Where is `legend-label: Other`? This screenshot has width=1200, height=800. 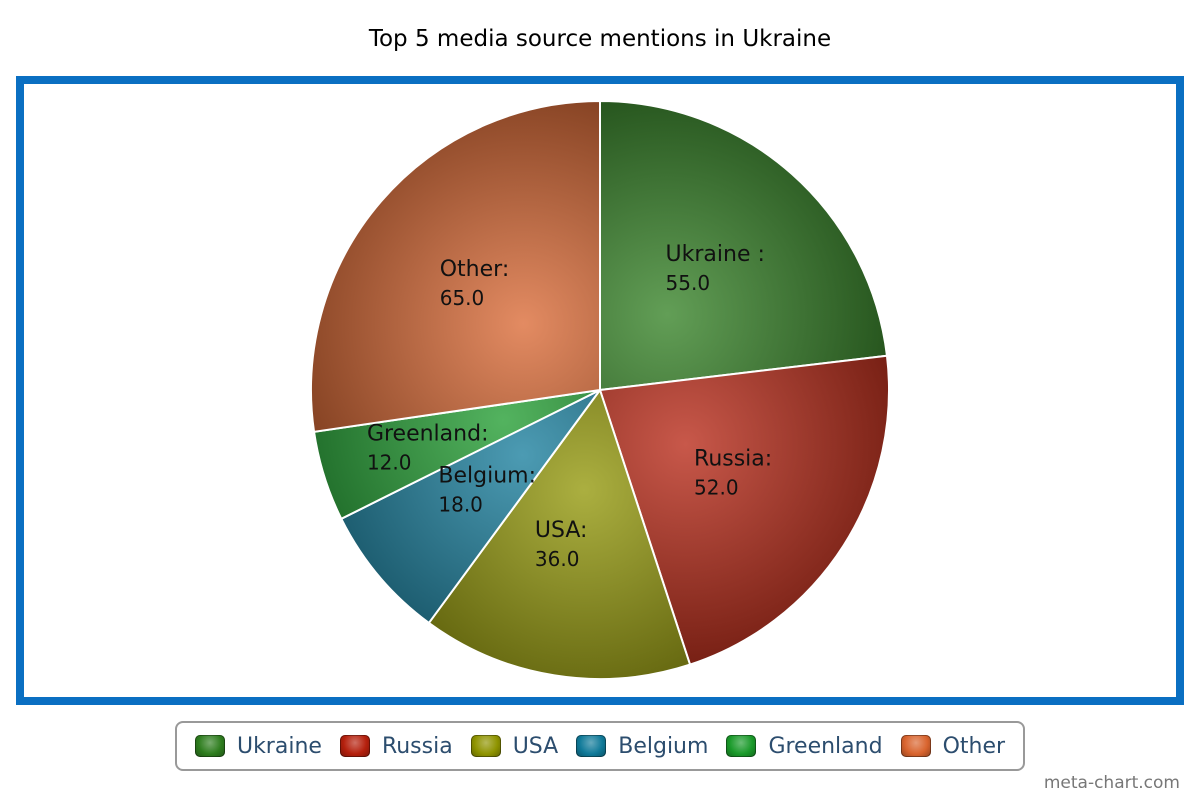 legend-label: Other is located at coordinates (974, 746).